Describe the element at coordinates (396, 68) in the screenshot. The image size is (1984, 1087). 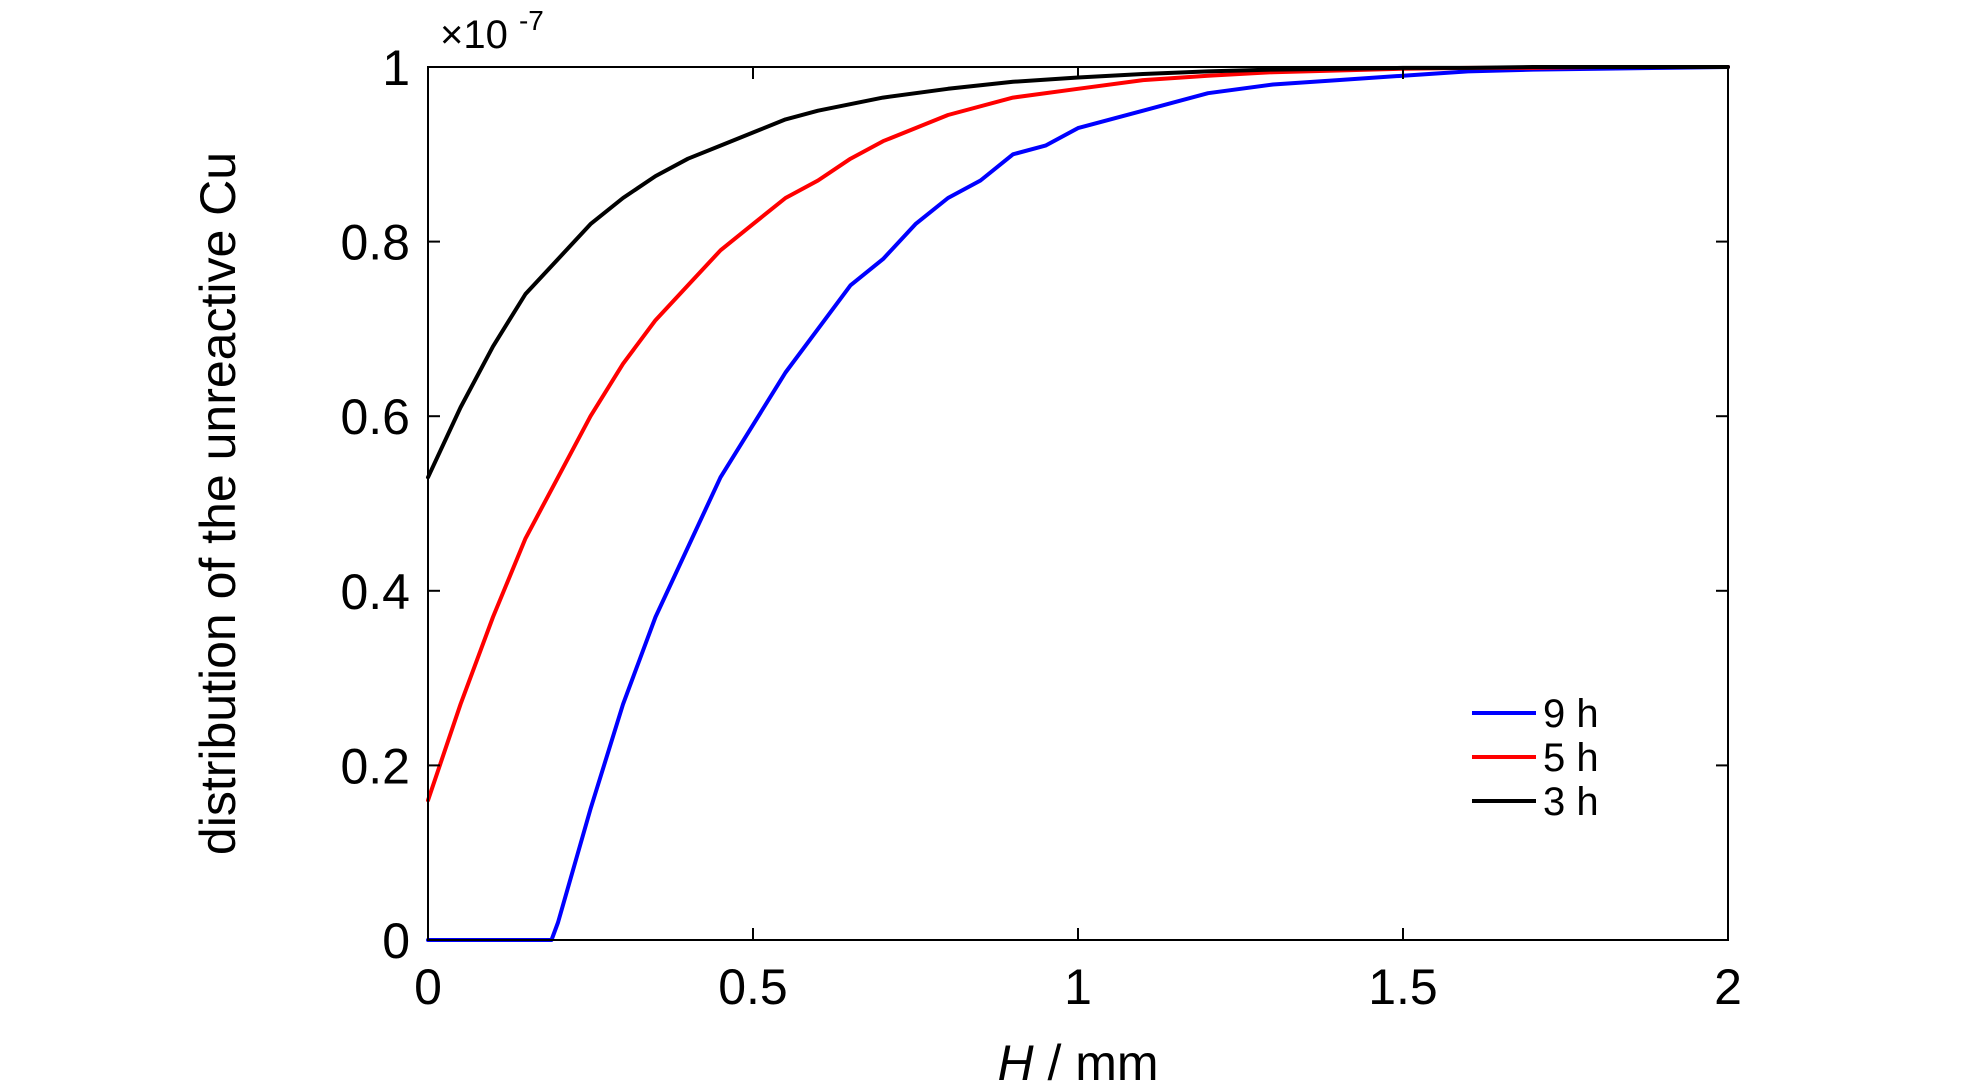
I see `y-tick-label: 1` at that location.